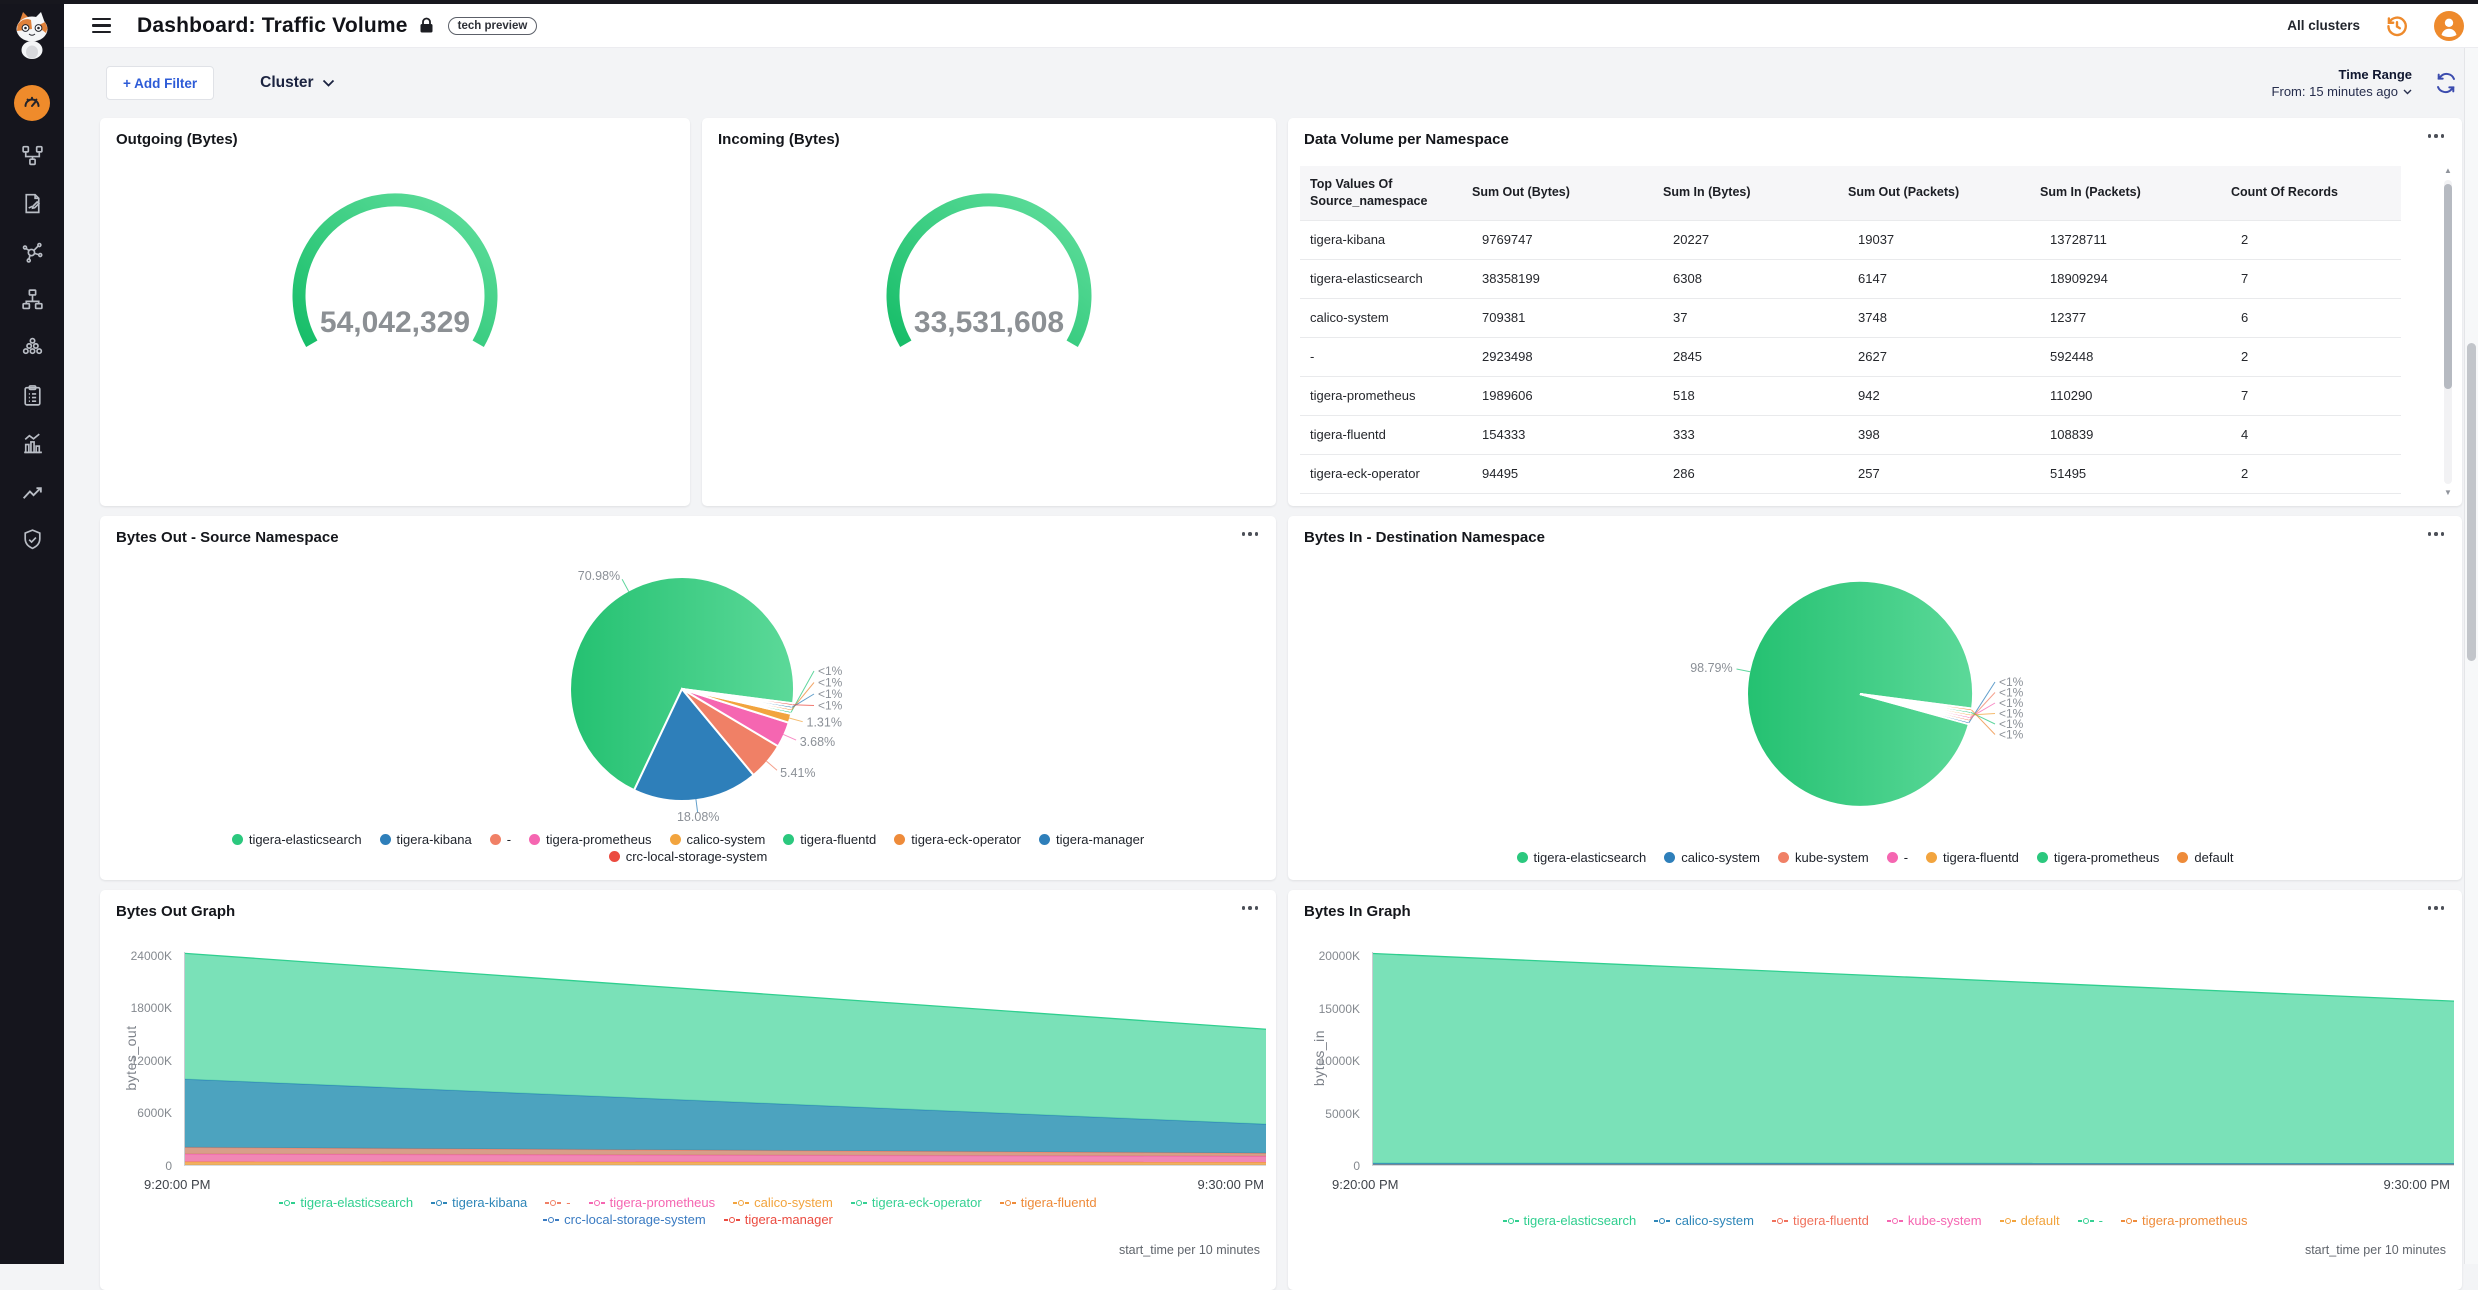  Describe the element at coordinates (2397, 26) in the screenshot. I see `history-icon` at that location.